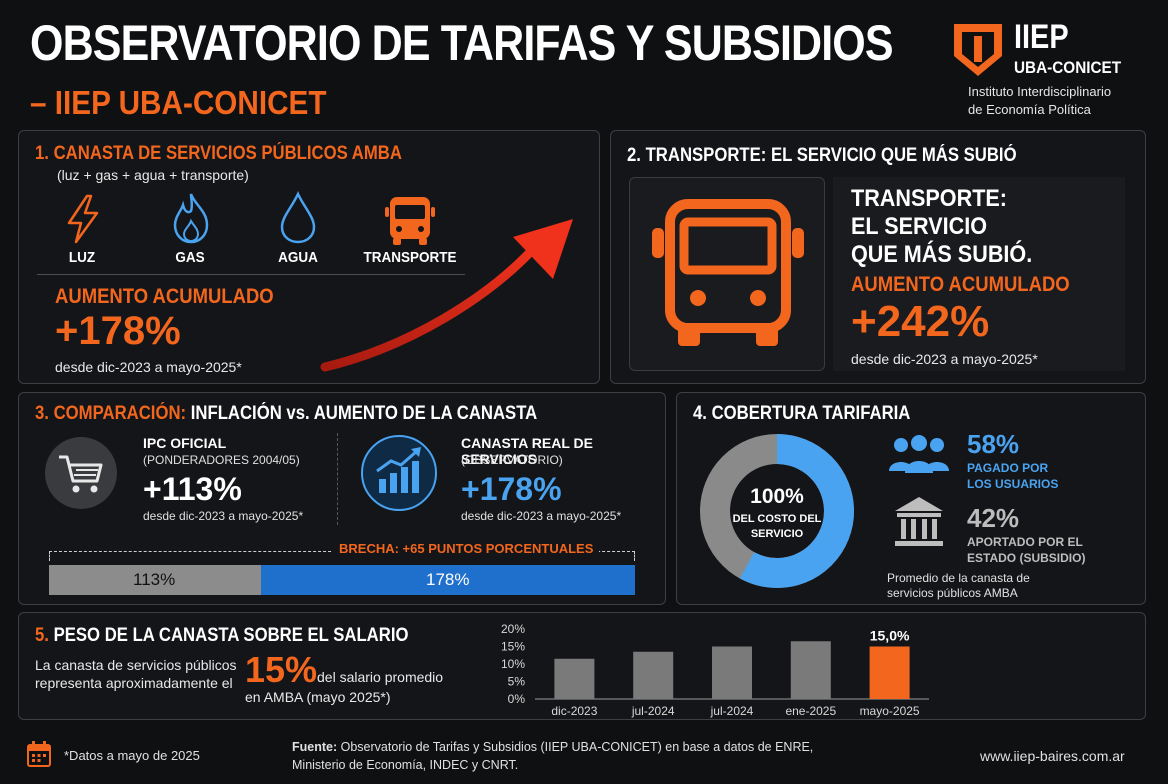  I want to click on logo-sub: UBA-CONICET, so click(1068, 67).